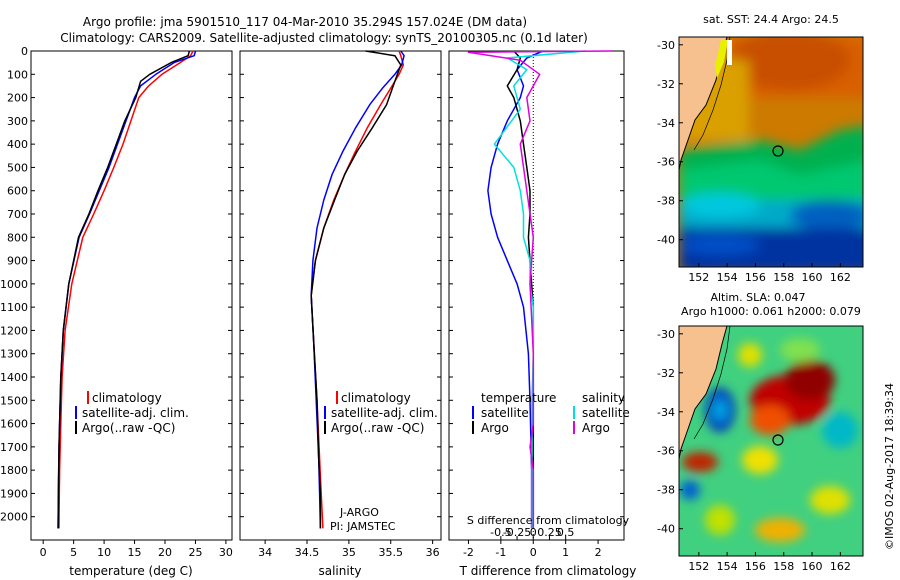  What do you see at coordinates (17, 261) in the screenshot?
I see `y-tick-label: 900` at bounding box center [17, 261].